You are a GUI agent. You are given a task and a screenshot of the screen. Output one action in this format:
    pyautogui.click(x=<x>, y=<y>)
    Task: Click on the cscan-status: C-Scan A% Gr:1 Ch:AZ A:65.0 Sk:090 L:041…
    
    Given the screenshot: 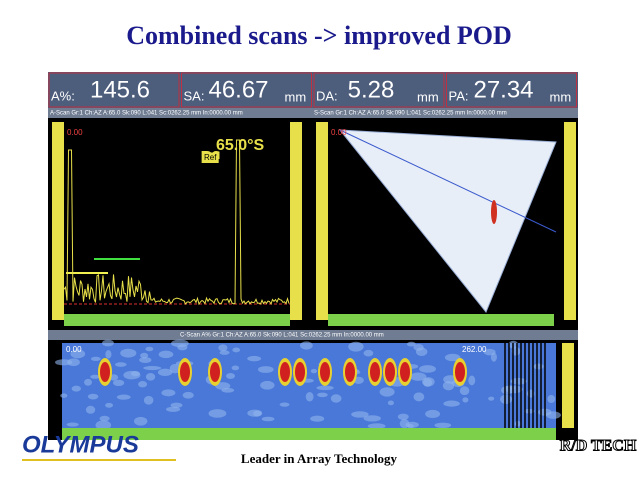 What is the action you would take?
    pyautogui.click(x=282, y=336)
    